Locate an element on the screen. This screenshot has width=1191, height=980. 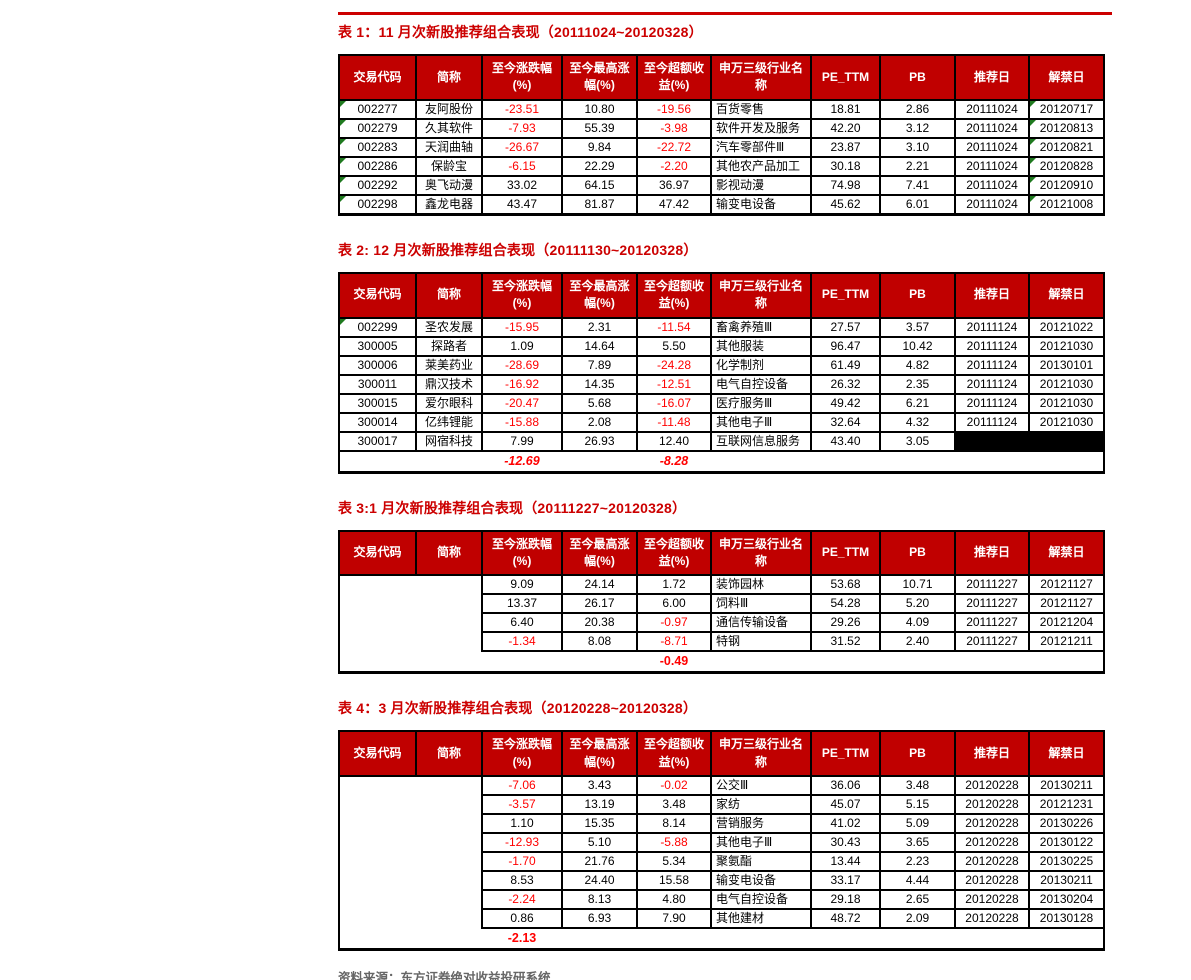
table-cell: 20111124 is located at coordinates (992, 384).